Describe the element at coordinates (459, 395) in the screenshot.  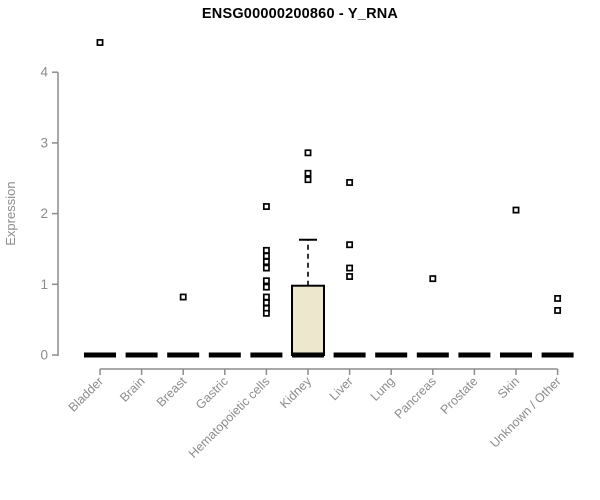
I see `x-tick-label: Prostate` at that location.